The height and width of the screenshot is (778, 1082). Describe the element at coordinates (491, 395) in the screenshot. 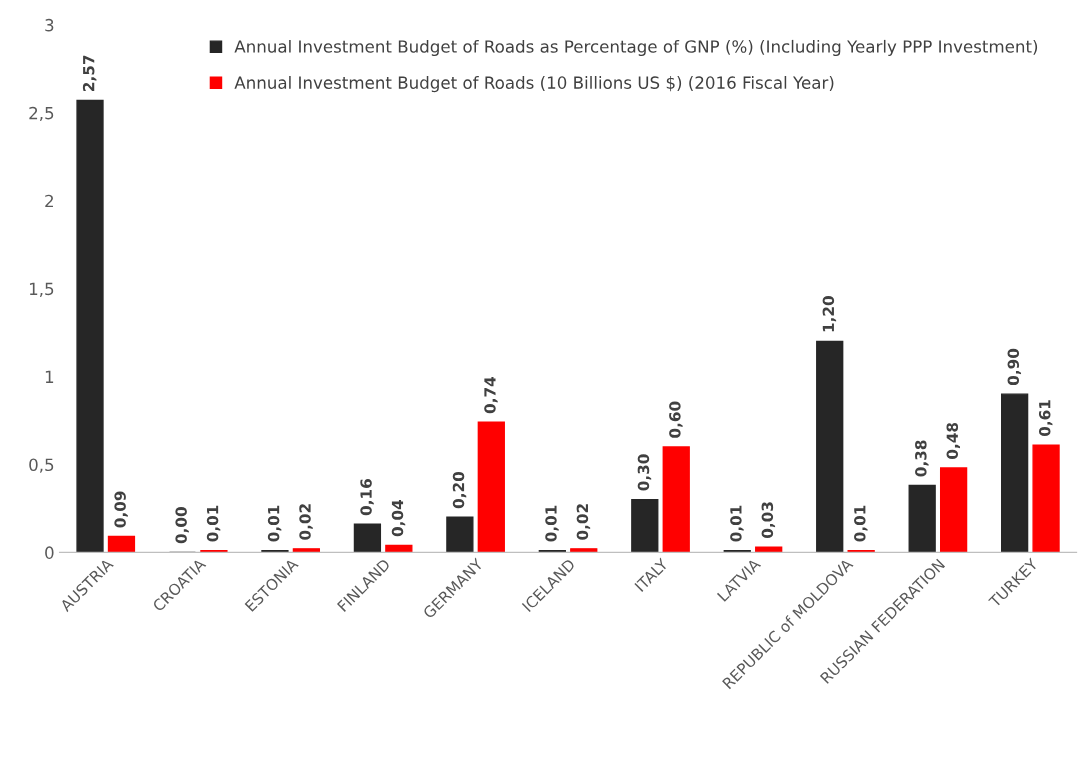

I see `data-label: 0,74` at that location.